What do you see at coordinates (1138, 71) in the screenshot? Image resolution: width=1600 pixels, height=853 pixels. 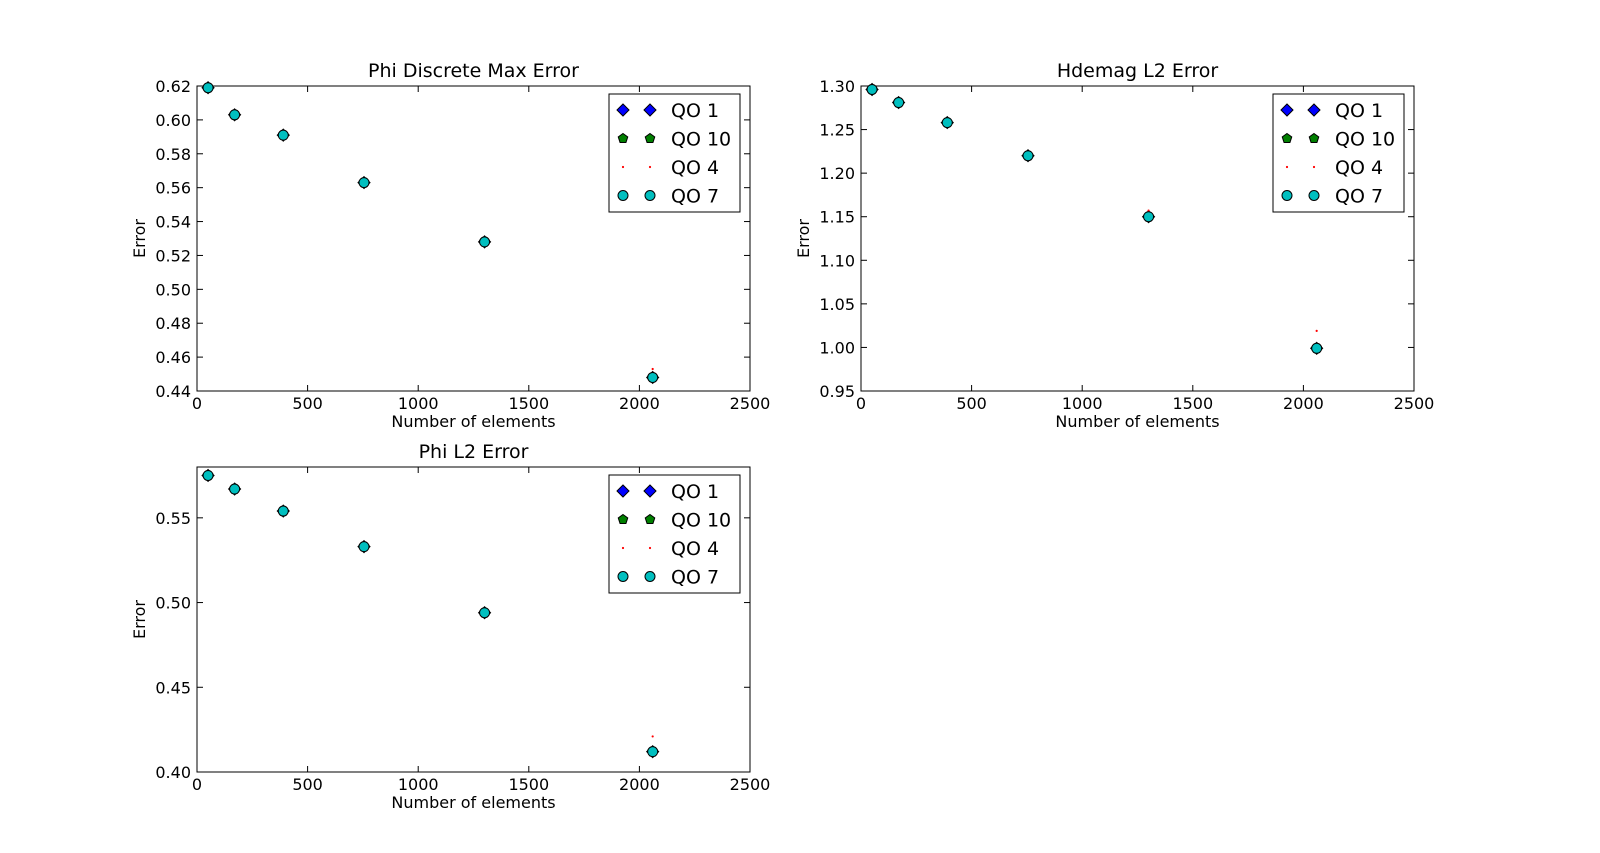 I see `chart-title: Hdemag L2 Error` at bounding box center [1138, 71].